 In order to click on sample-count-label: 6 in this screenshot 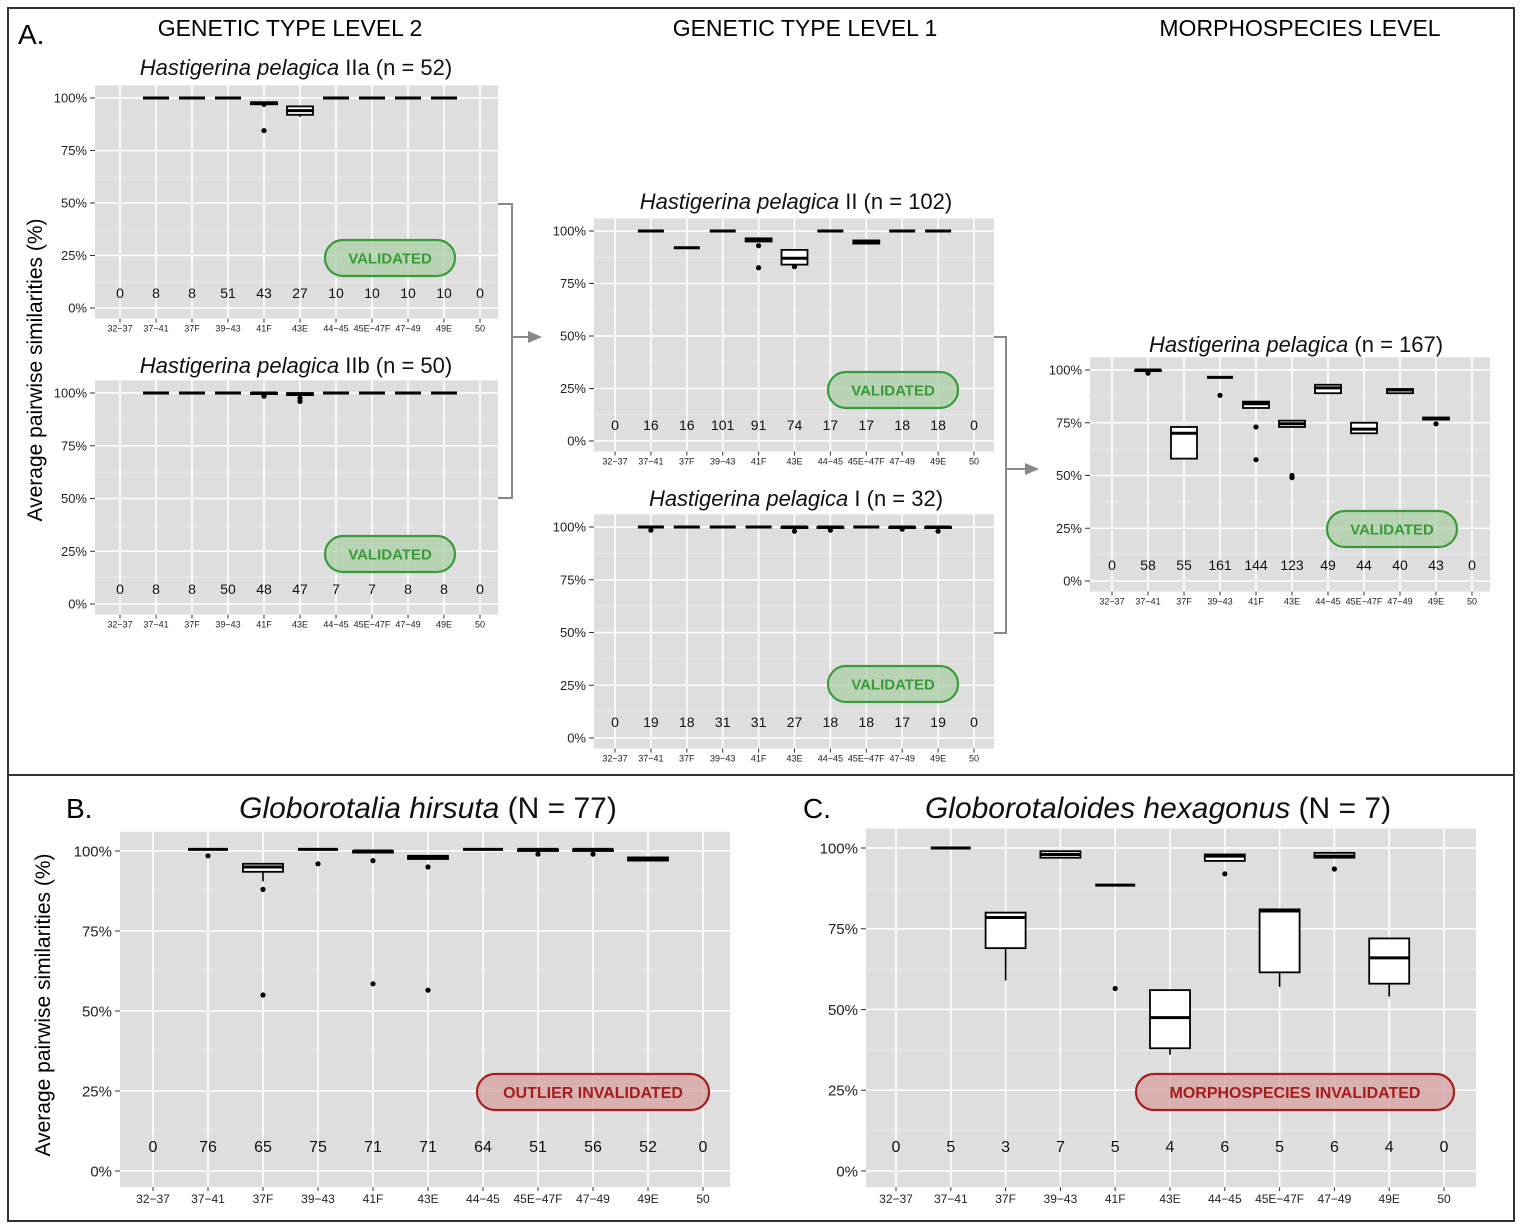, I will do `click(1334, 1147)`.